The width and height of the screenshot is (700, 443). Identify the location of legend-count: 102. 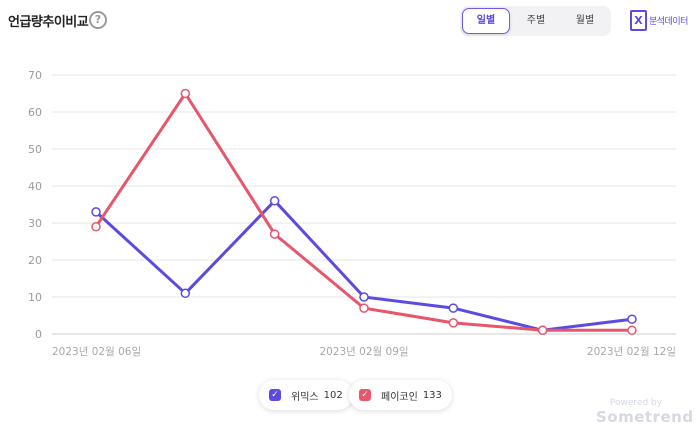
(333, 395).